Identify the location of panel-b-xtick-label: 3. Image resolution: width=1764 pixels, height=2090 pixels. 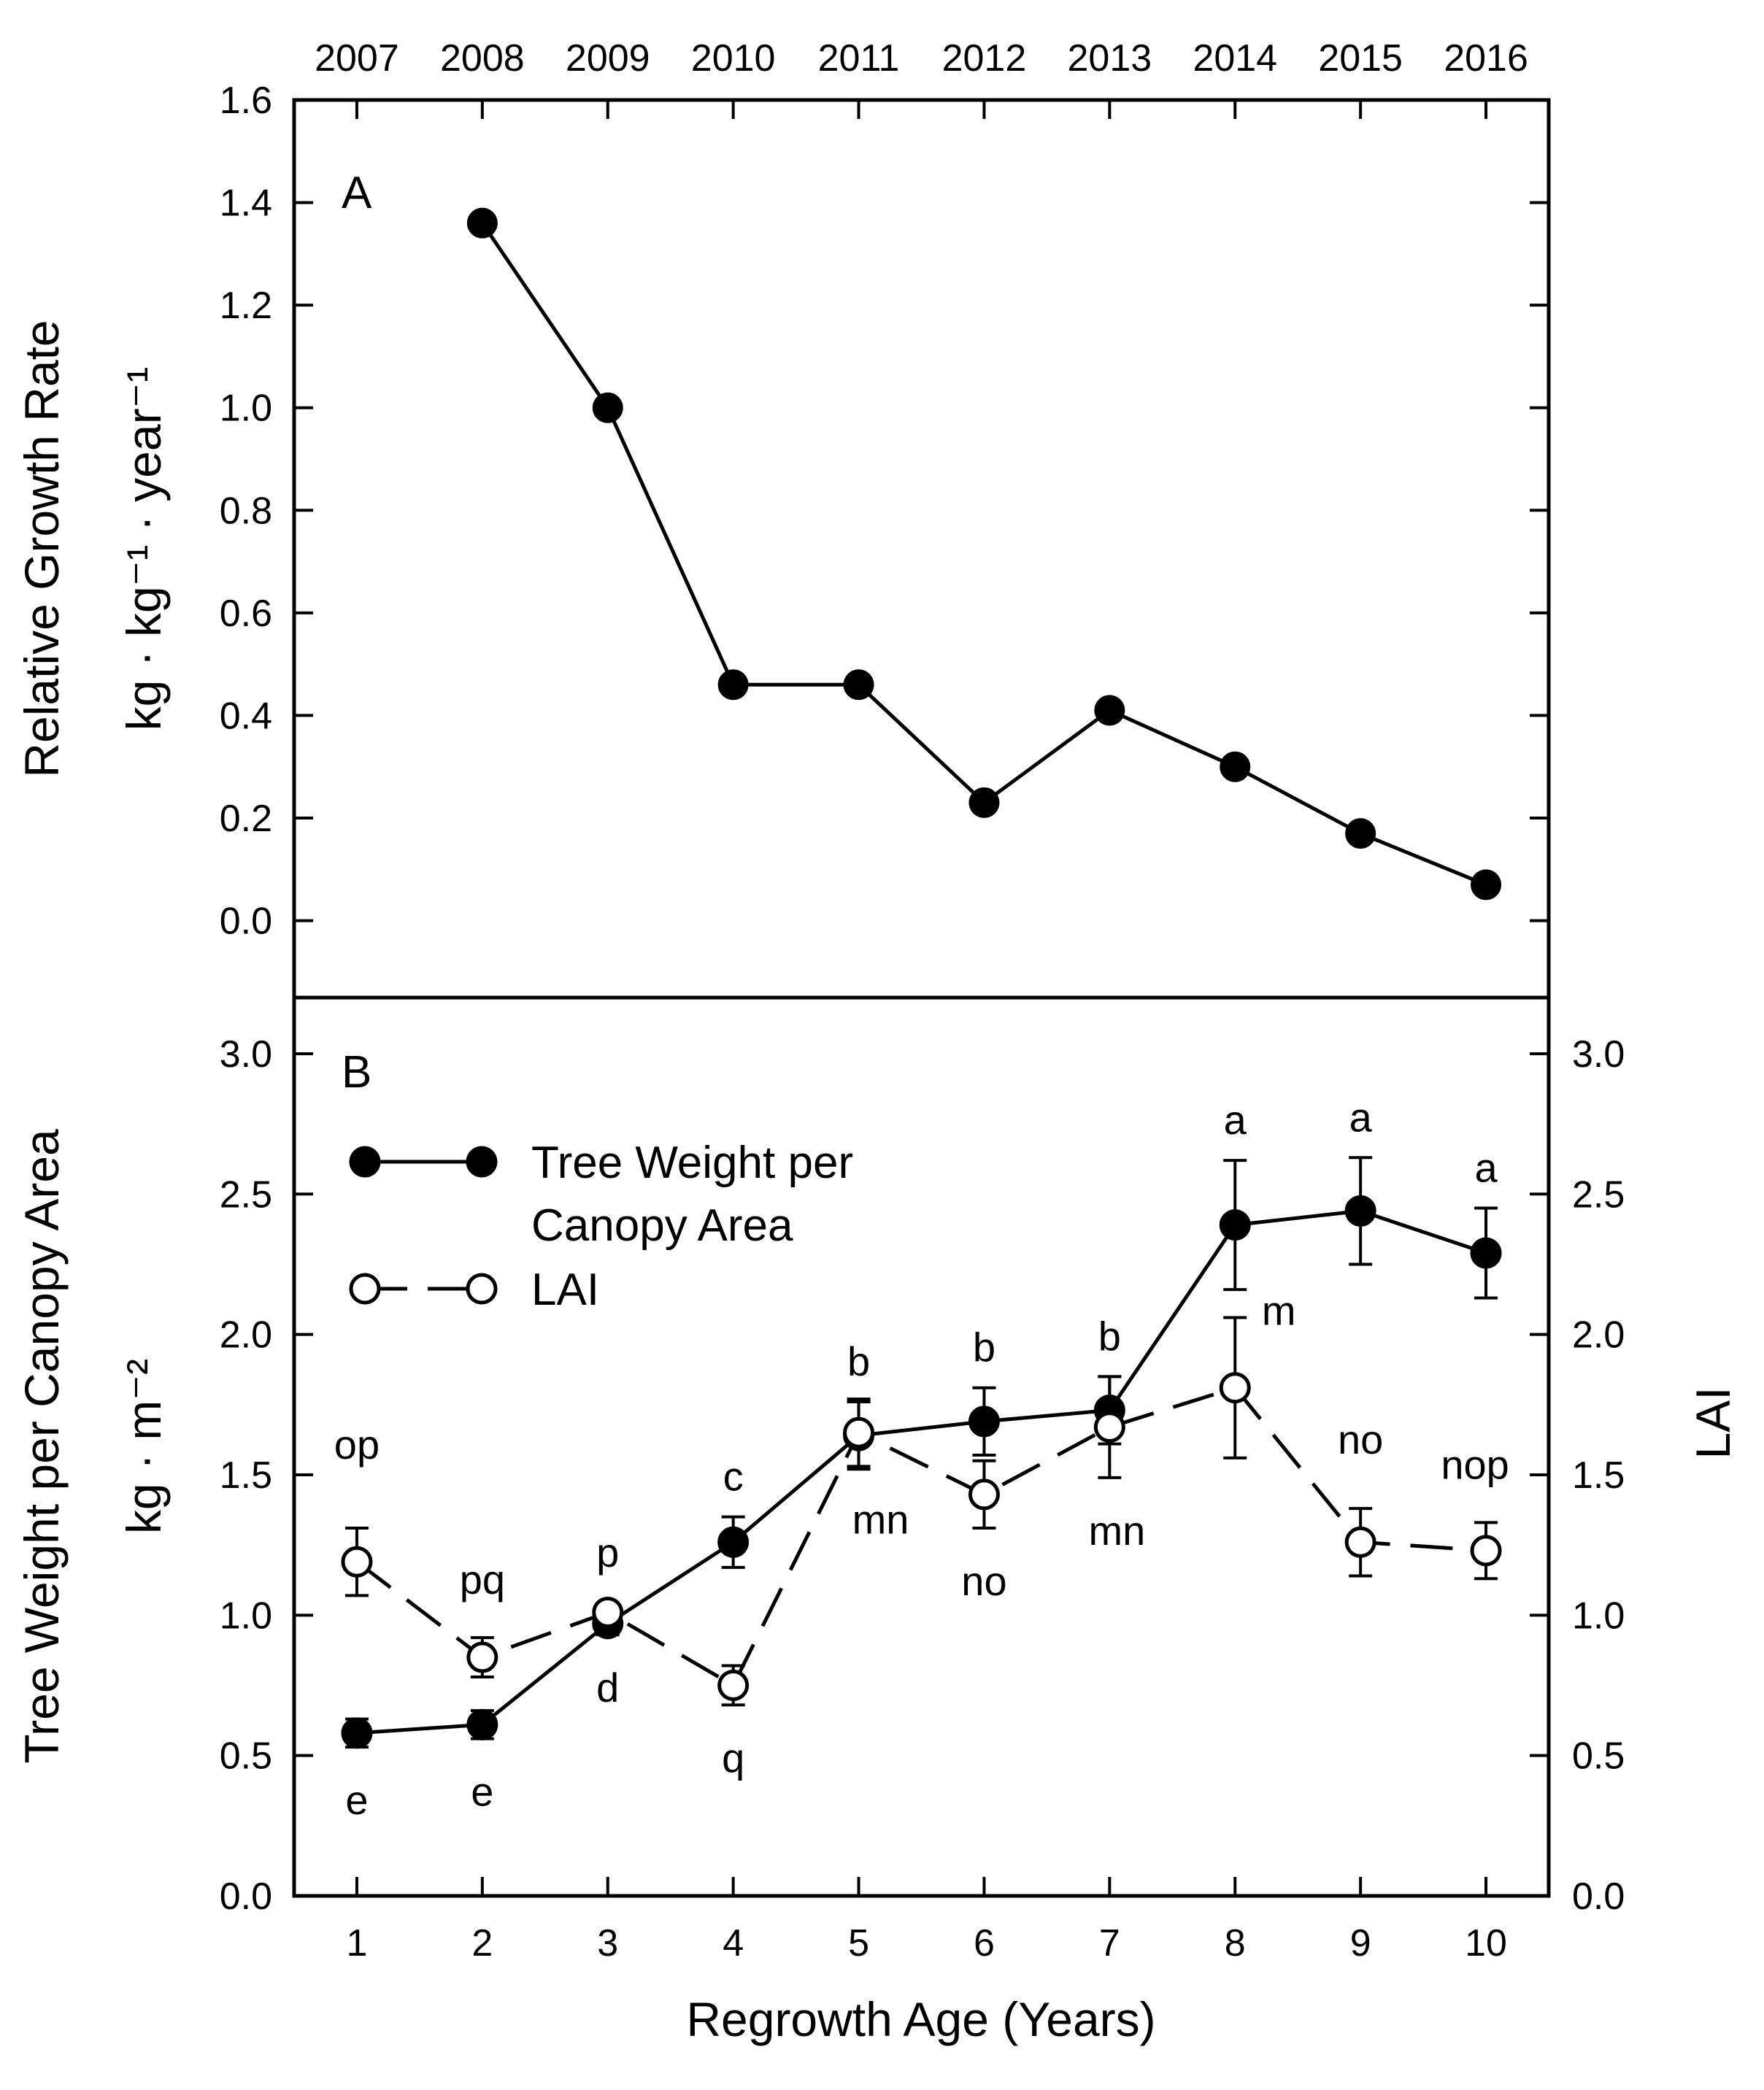
(607, 1943).